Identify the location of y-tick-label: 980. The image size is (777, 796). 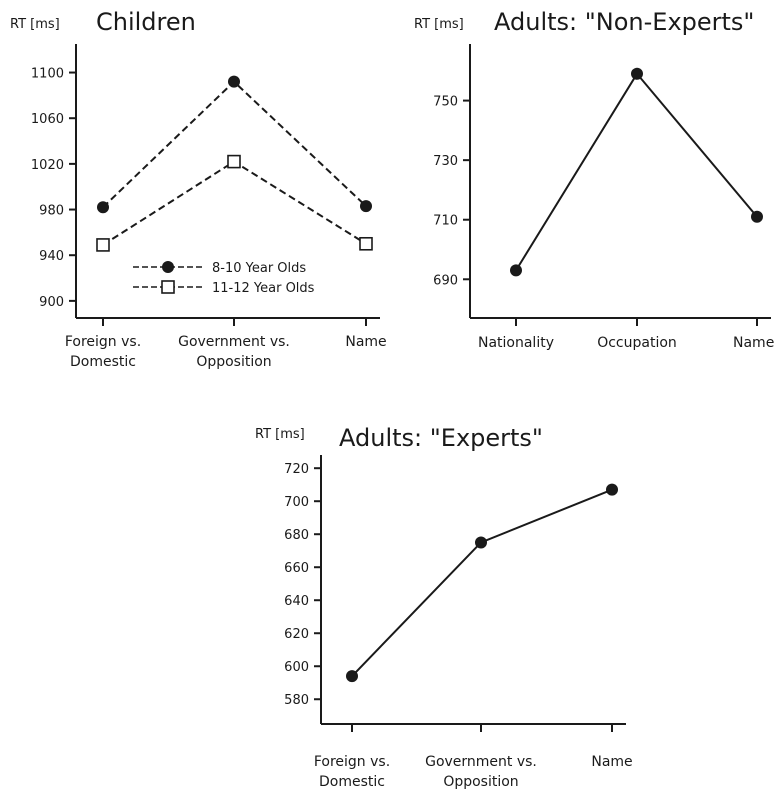
(51, 211).